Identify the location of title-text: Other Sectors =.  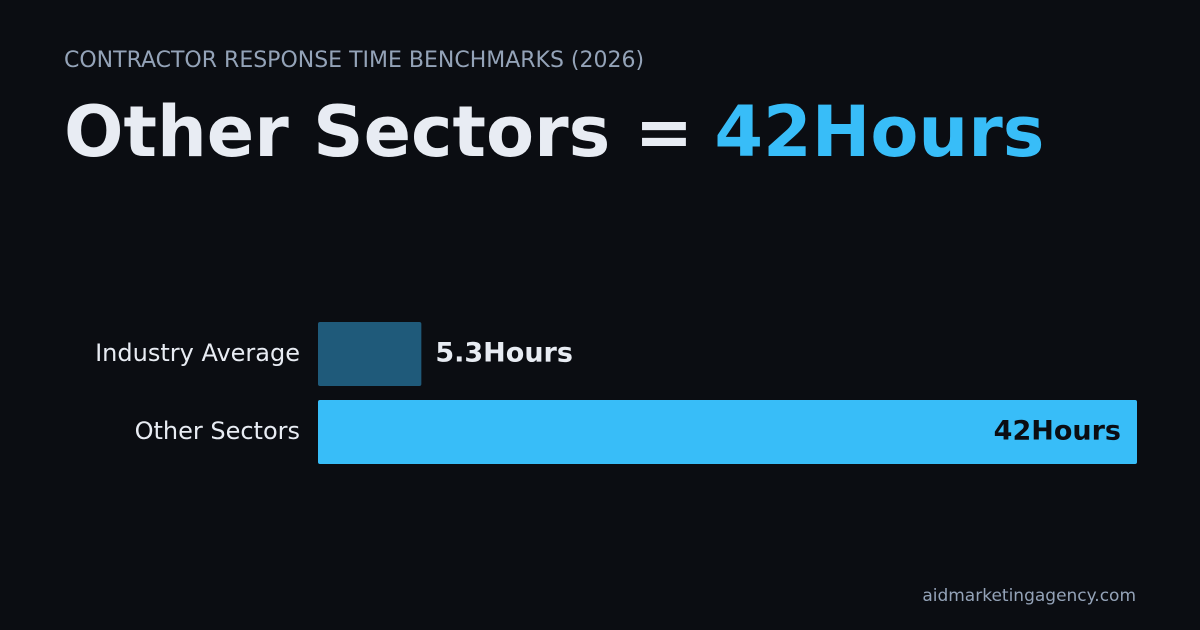
(378, 132).